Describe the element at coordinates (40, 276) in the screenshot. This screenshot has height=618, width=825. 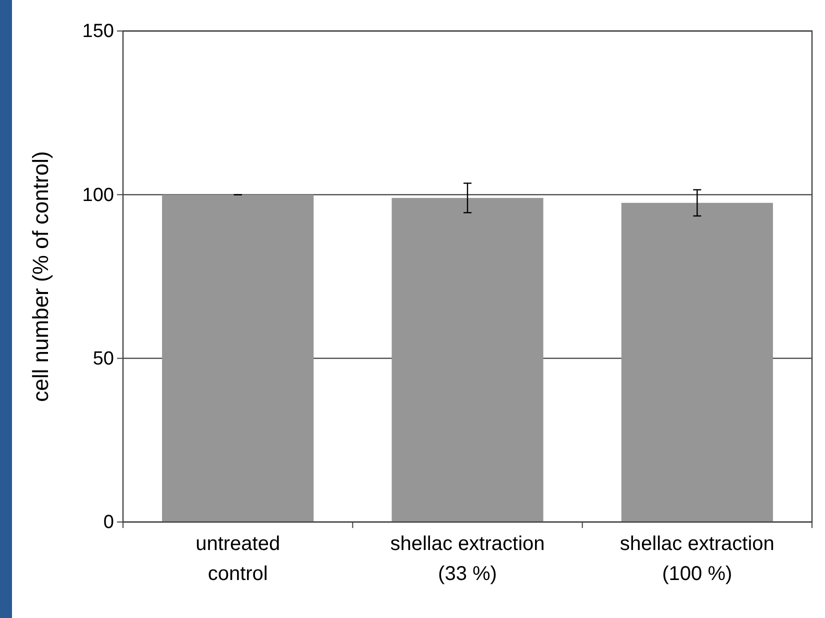
I see `y-axis-title: cell number (% of control)` at that location.